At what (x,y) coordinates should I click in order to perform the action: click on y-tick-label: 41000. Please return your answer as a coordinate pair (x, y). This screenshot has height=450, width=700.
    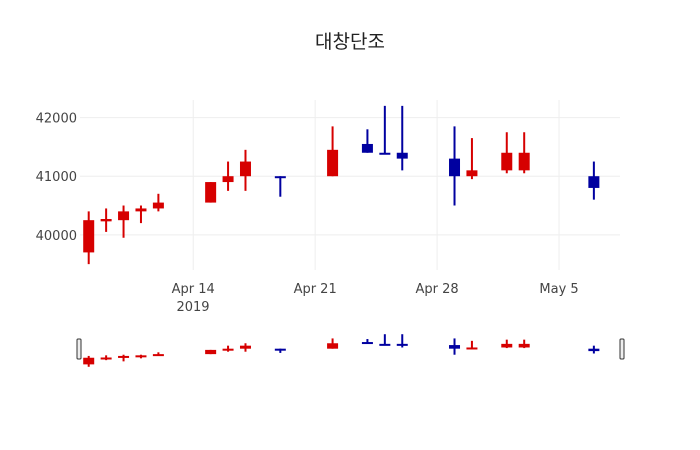
    Looking at the image, I should click on (56, 177).